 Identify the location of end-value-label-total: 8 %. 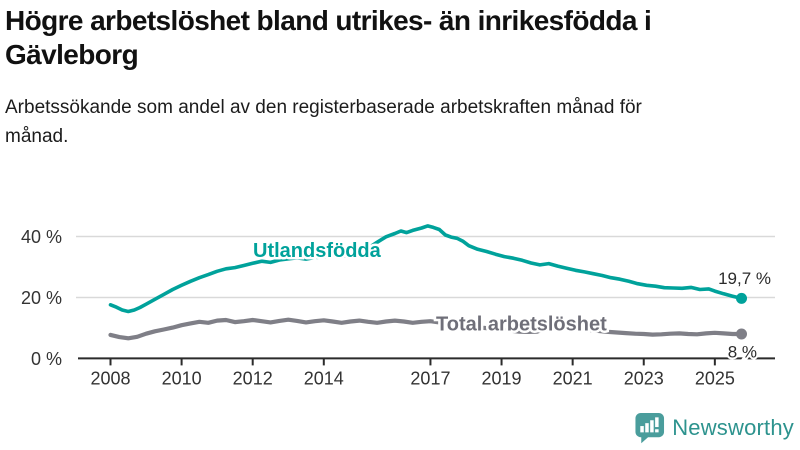
(742, 352).